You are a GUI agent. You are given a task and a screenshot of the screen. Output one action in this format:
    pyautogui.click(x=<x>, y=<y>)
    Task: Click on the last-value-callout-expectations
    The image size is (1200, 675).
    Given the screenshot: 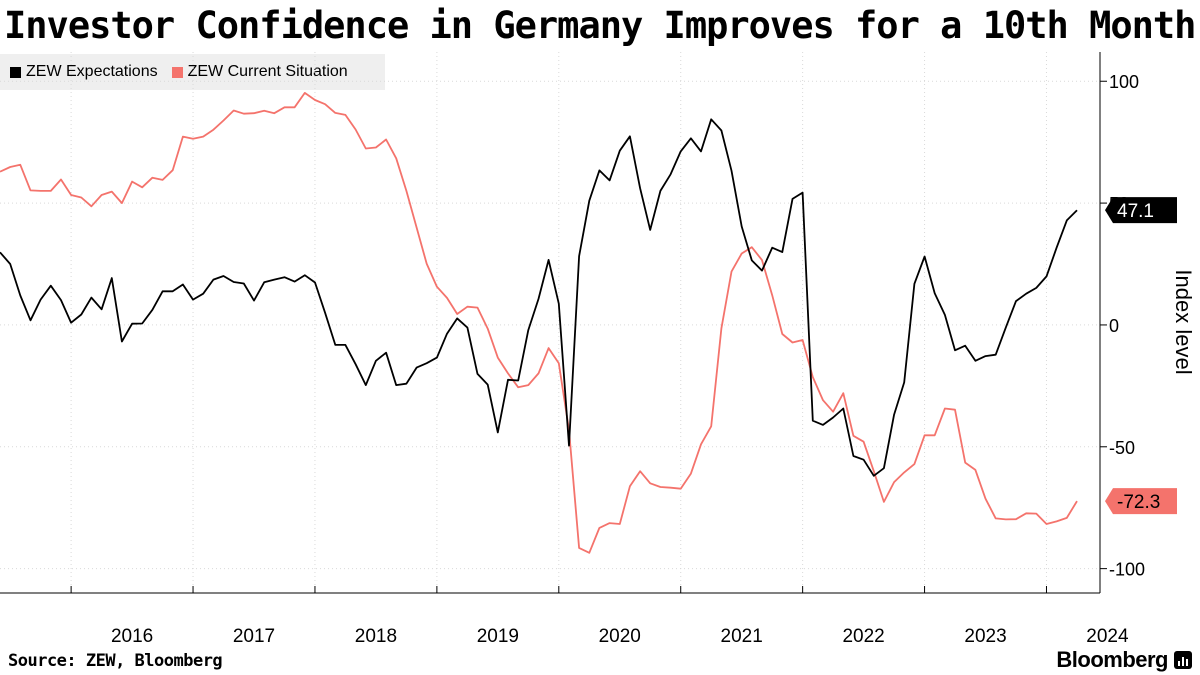 What is the action you would take?
    pyautogui.click(x=1141, y=210)
    